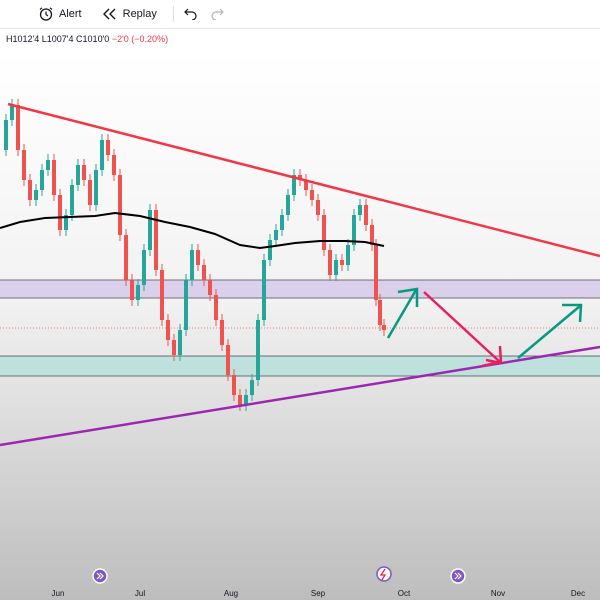 This screenshot has width=600, height=600. I want to click on x-tick-label: Dec, so click(578, 593).